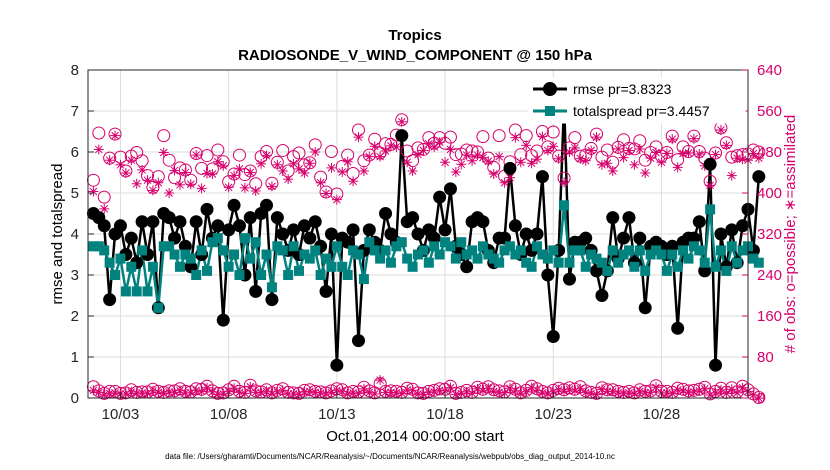 This screenshot has width=830, height=470. What do you see at coordinates (622, 89) in the screenshot?
I see `legend-rmse-label: rmse pr=3.8323` at bounding box center [622, 89].